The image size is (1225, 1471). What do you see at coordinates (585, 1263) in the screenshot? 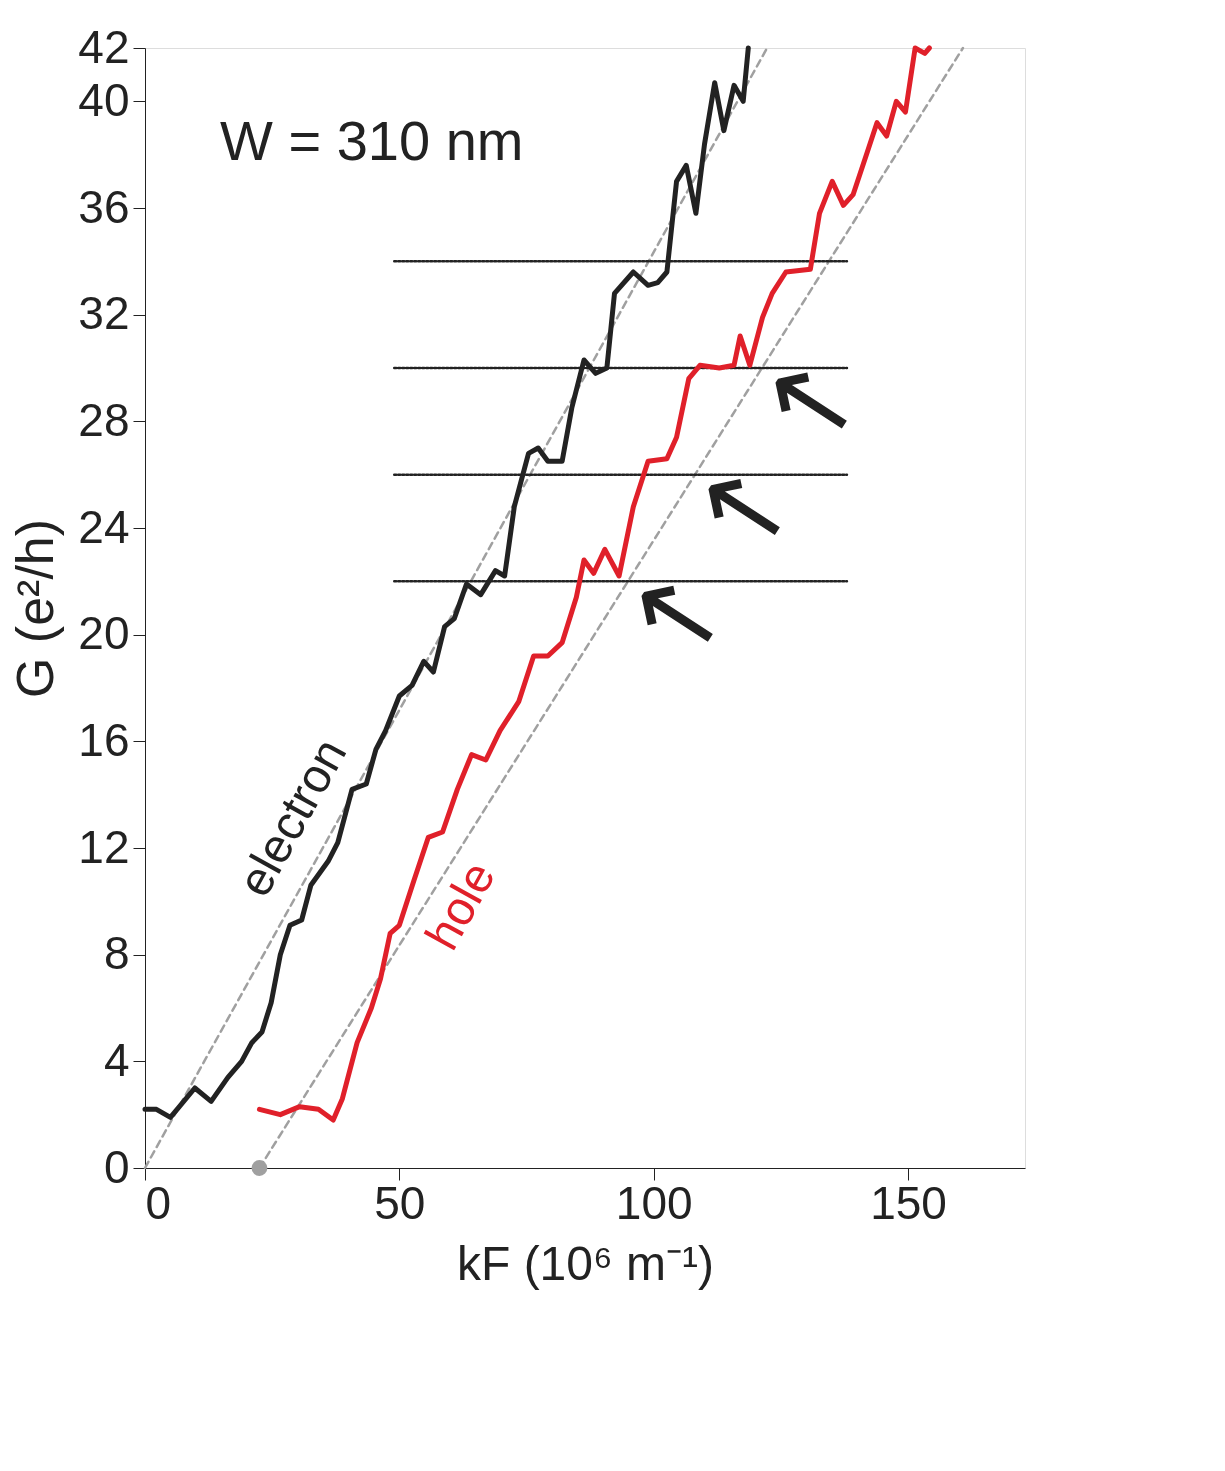
I see `x-axis-title: kF (10⁶ m⁻¹)` at bounding box center [585, 1263].